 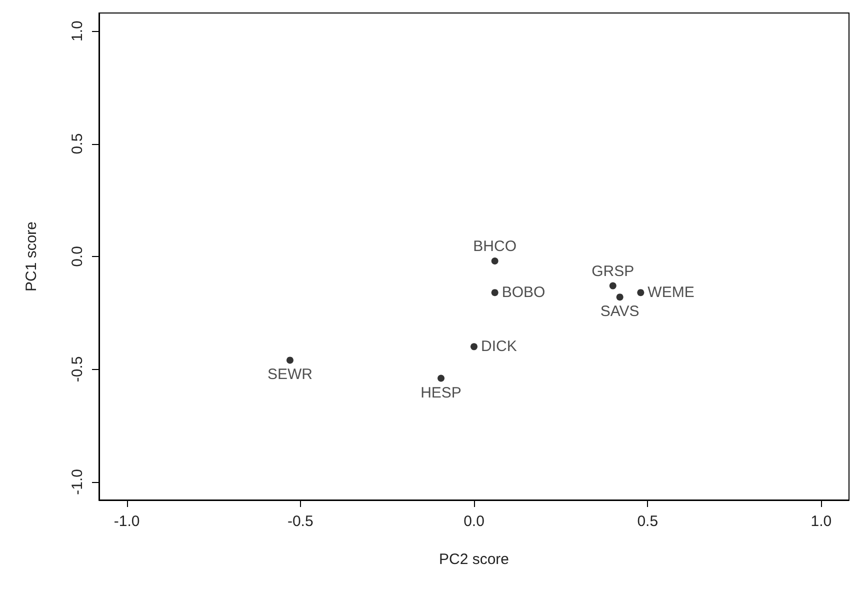 I want to click on x-tick-label: 1.0, so click(x=821, y=521).